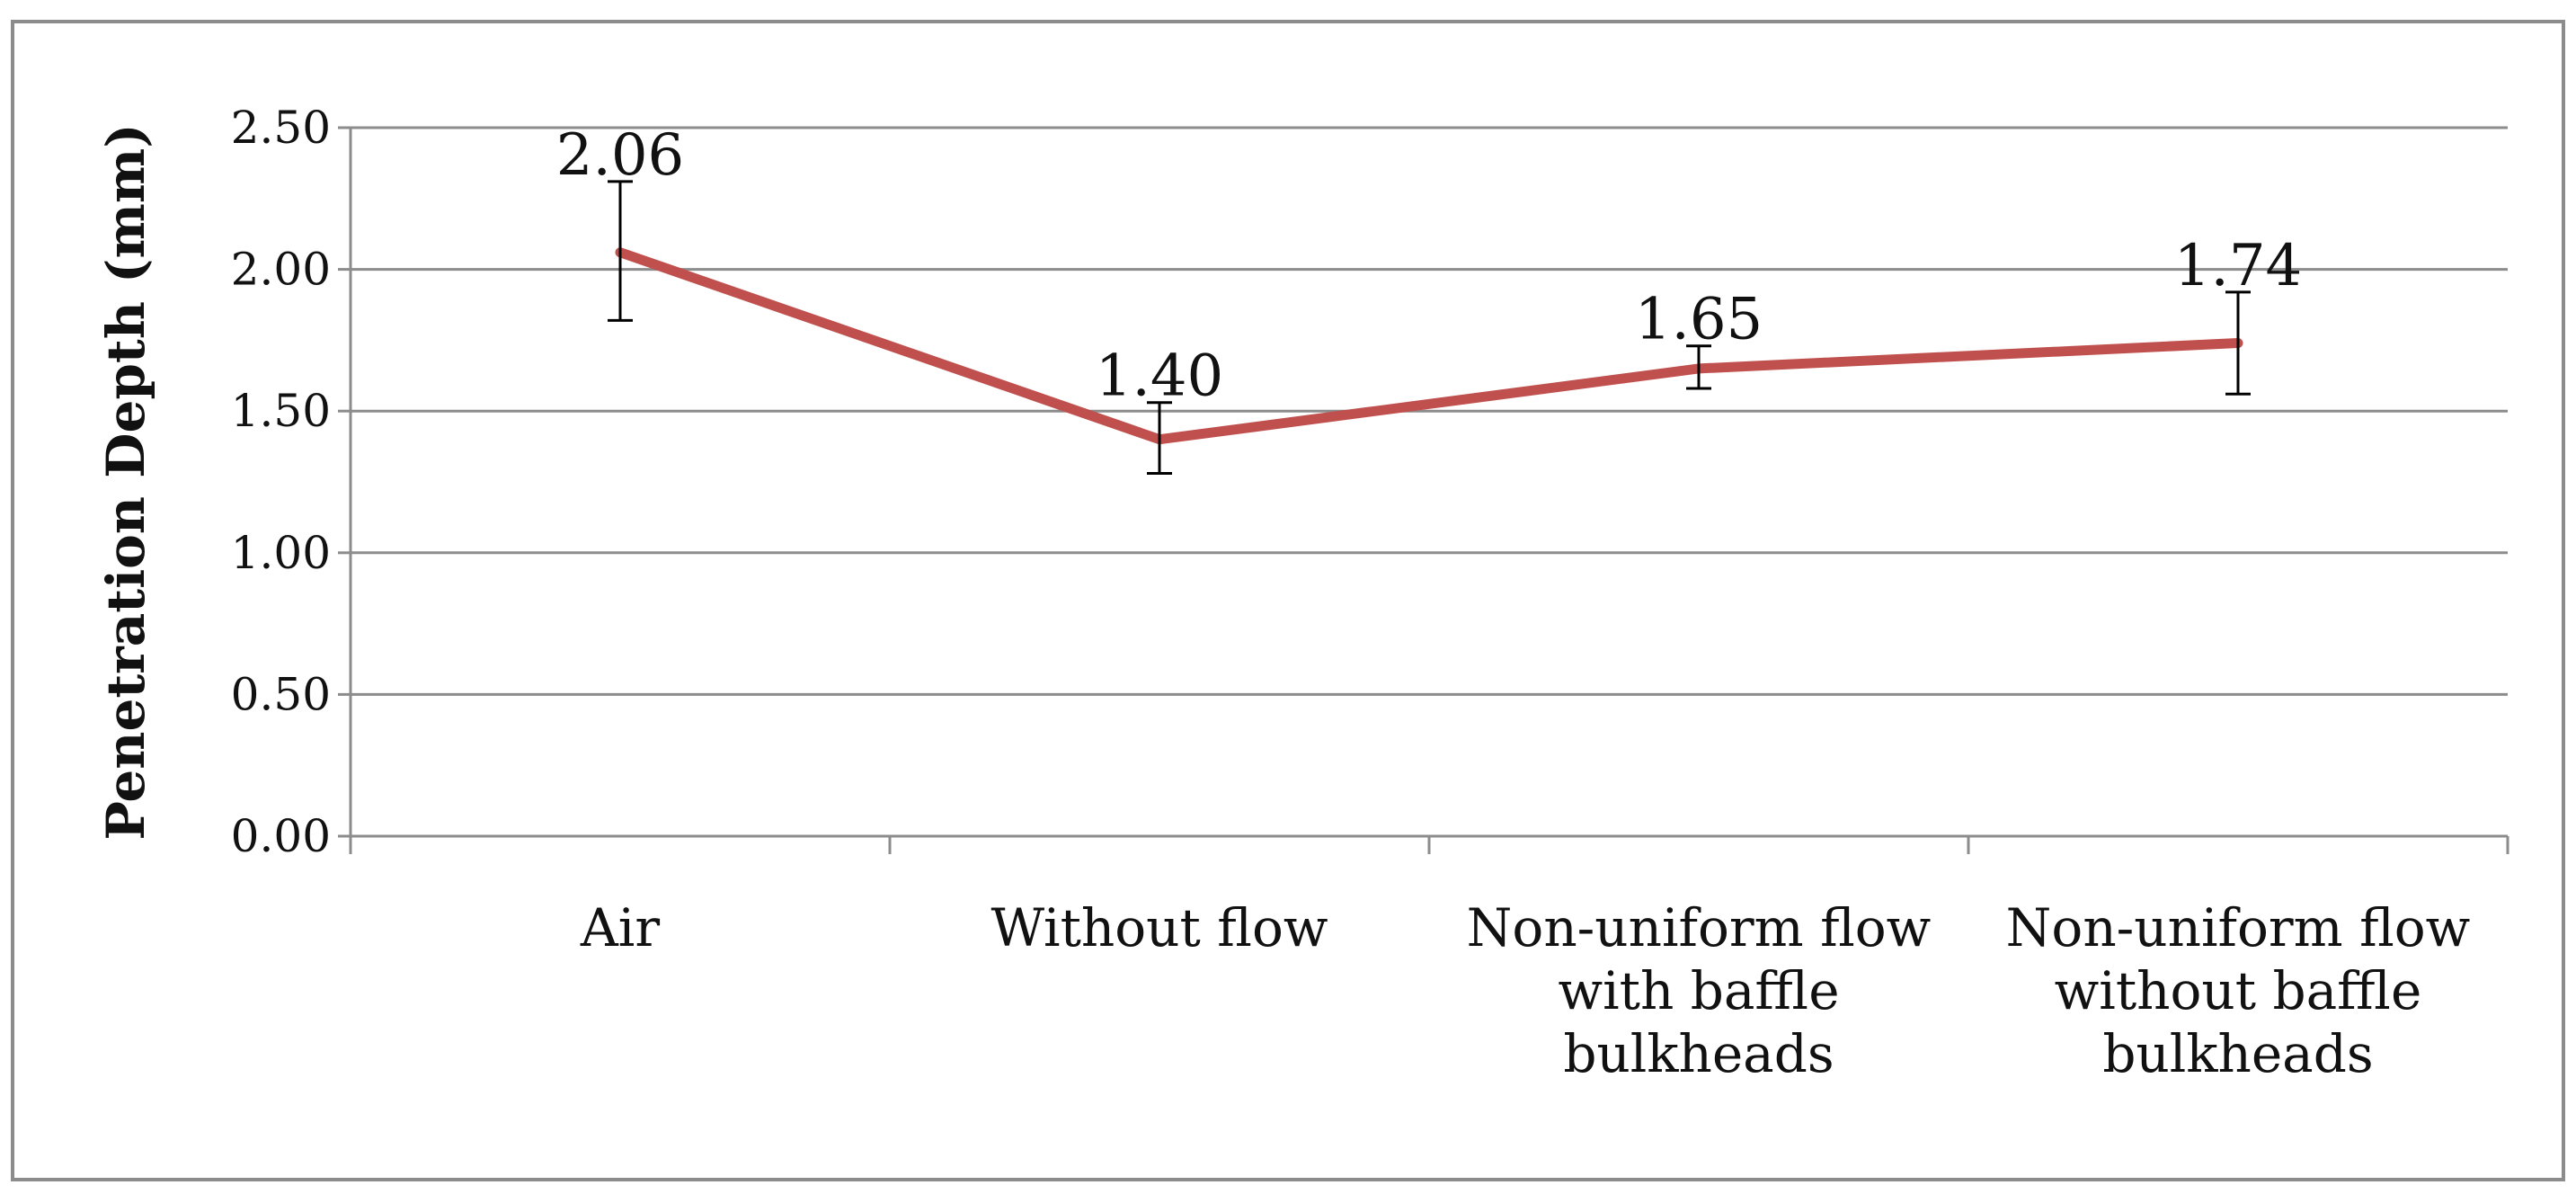 This screenshot has height=1194, width=2576. What do you see at coordinates (281, 694) in the screenshot?
I see `y-tick-label: 0.50` at bounding box center [281, 694].